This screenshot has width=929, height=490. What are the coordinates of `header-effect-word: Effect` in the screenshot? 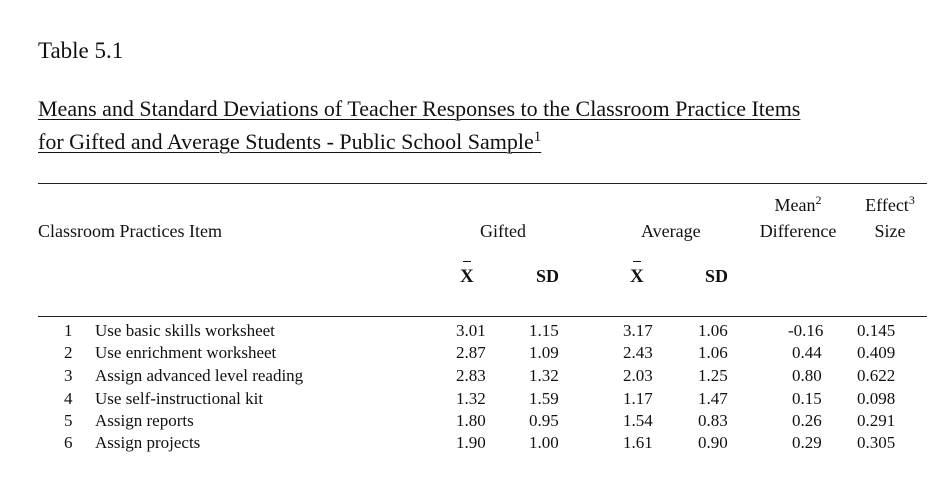 It's located at (887, 205).